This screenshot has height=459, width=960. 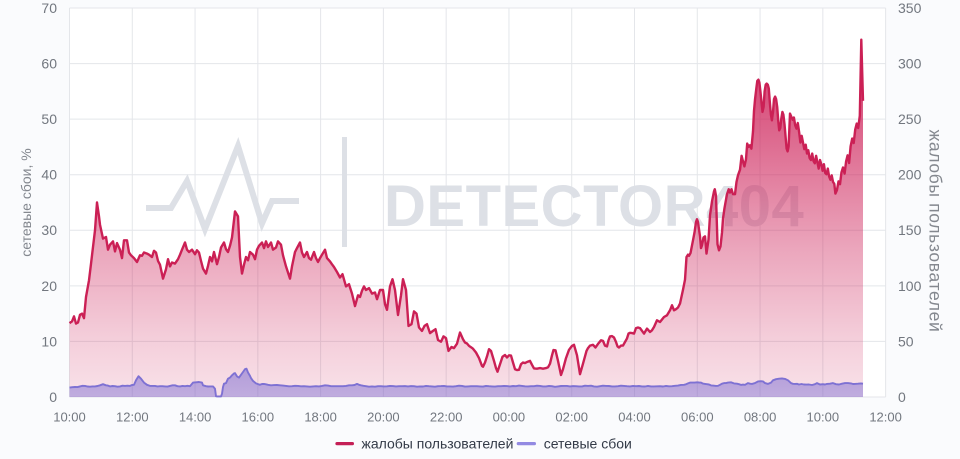 What do you see at coordinates (760, 417) in the screenshot?
I see `svg-text: 08:00` at bounding box center [760, 417].